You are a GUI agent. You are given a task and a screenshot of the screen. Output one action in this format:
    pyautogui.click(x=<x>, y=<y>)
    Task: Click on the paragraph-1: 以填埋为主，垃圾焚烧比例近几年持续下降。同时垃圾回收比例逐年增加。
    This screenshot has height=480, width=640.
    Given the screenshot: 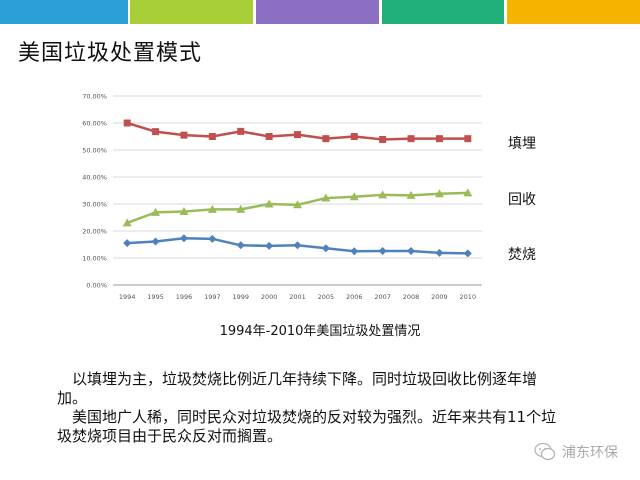 What is the action you would take?
    pyautogui.click(x=297, y=388)
    